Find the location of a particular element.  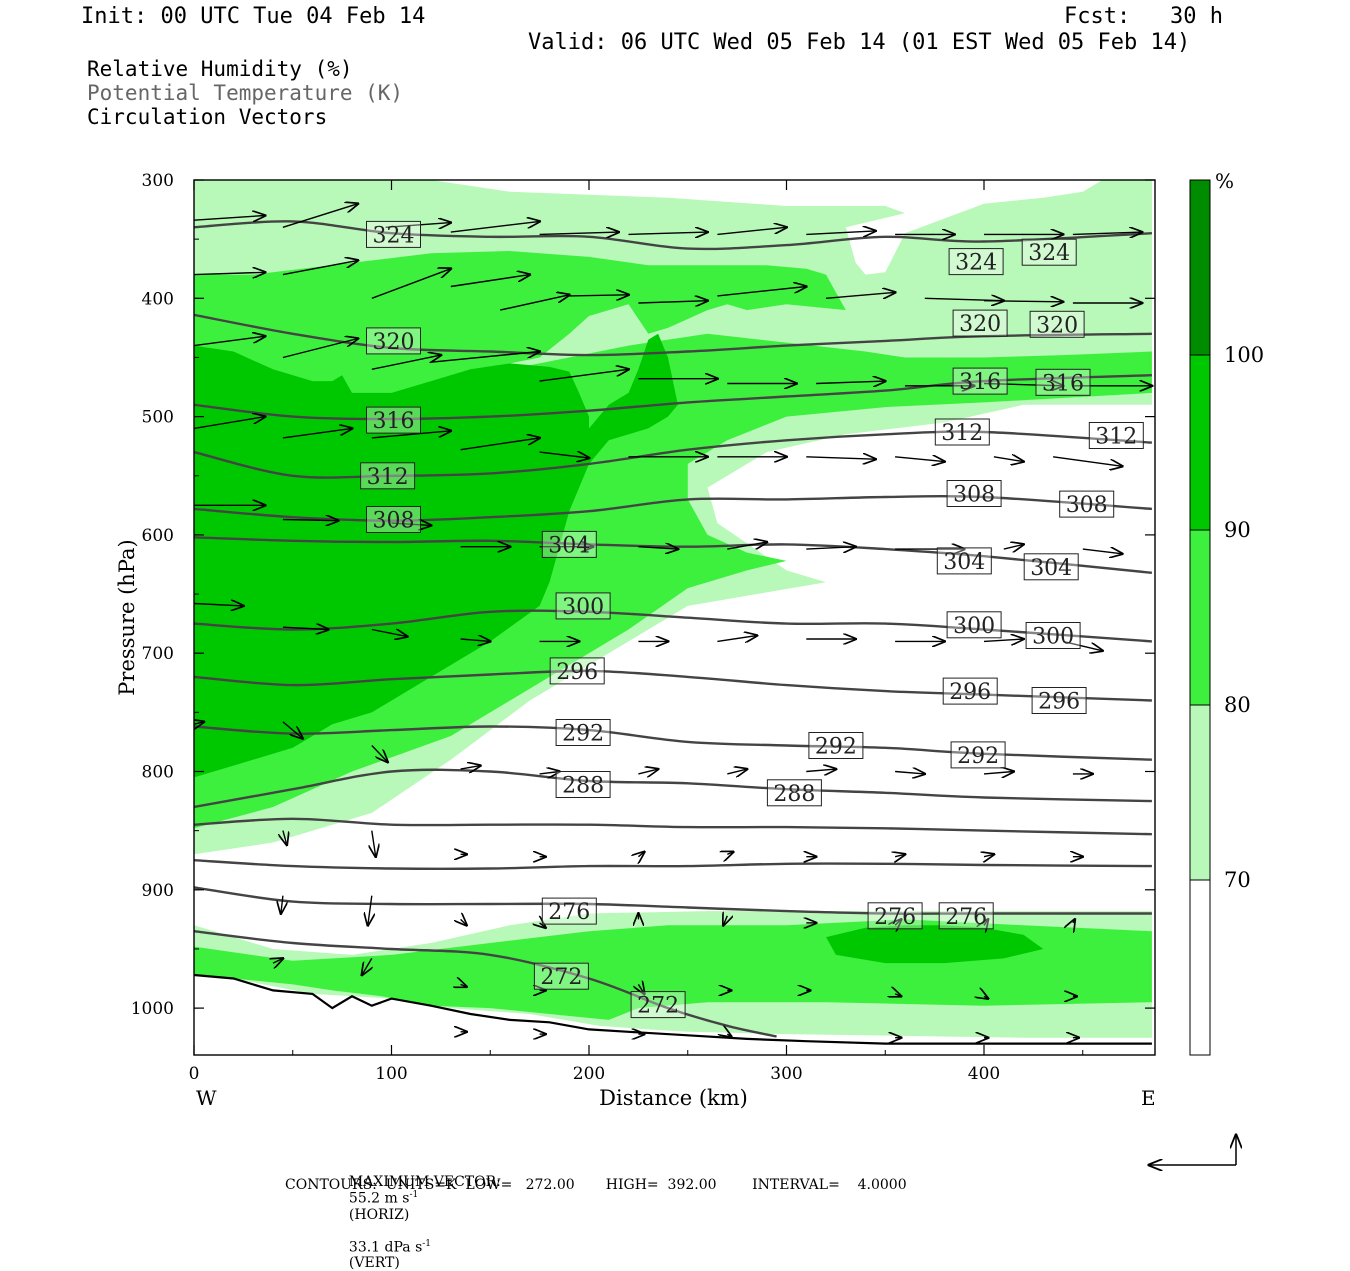

colorbar-level-label: 80 is located at coordinates (1237, 705).